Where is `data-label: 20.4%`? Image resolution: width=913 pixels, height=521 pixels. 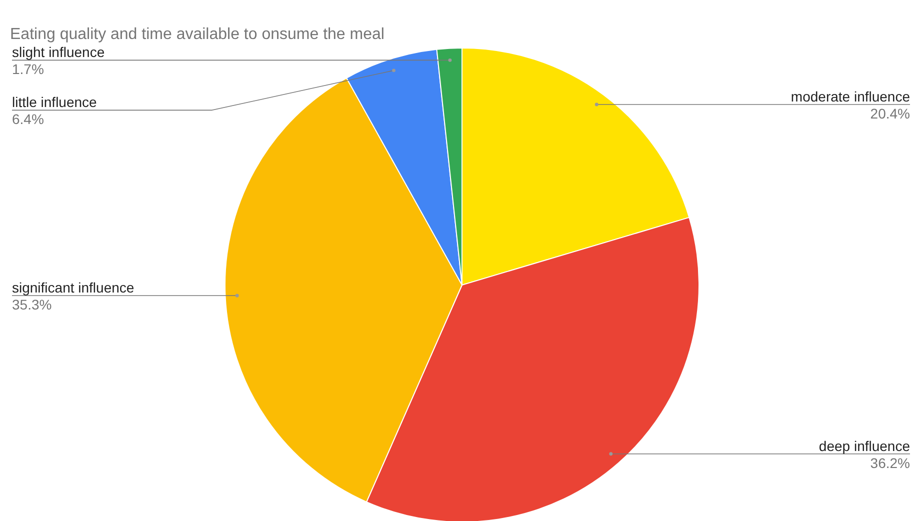
data-label: 20.4% is located at coordinates (890, 114).